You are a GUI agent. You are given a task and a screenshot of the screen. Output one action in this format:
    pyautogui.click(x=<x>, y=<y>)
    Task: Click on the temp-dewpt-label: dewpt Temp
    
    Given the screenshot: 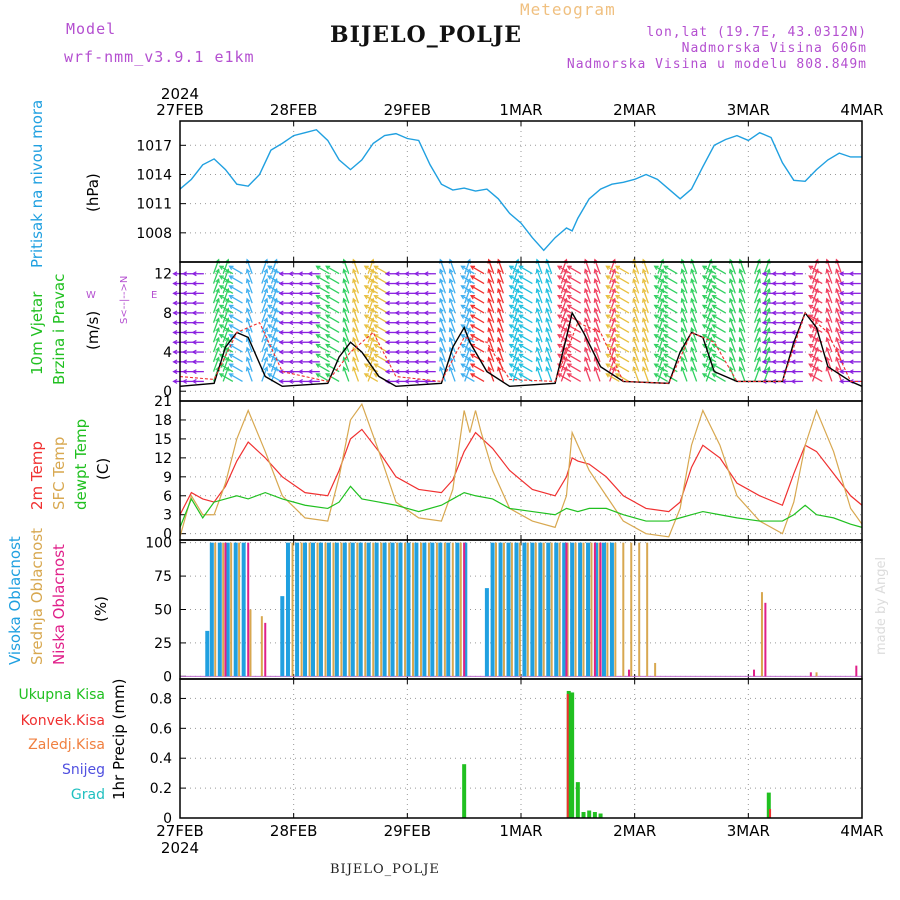 What is the action you would take?
    pyautogui.click(x=81, y=464)
    